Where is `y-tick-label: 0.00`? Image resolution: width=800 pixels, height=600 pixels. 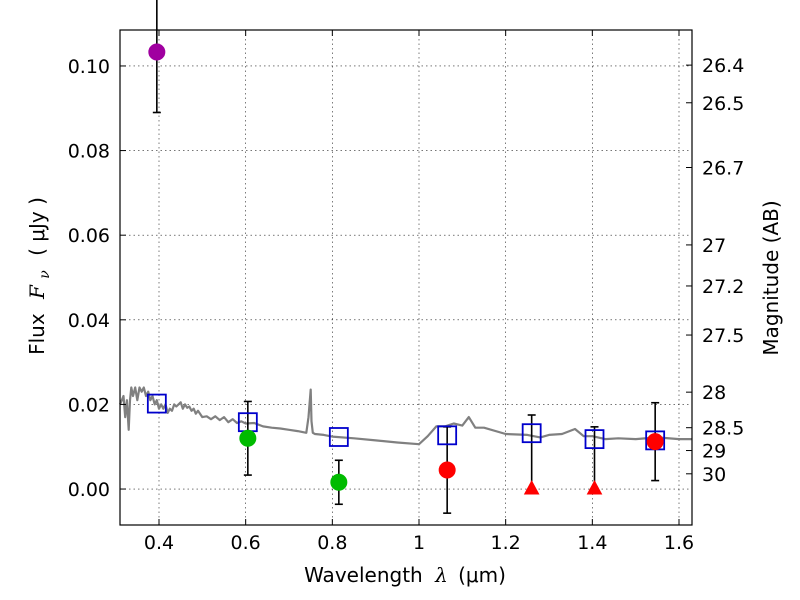
y-tick-label: 0.00 is located at coordinates (89, 490).